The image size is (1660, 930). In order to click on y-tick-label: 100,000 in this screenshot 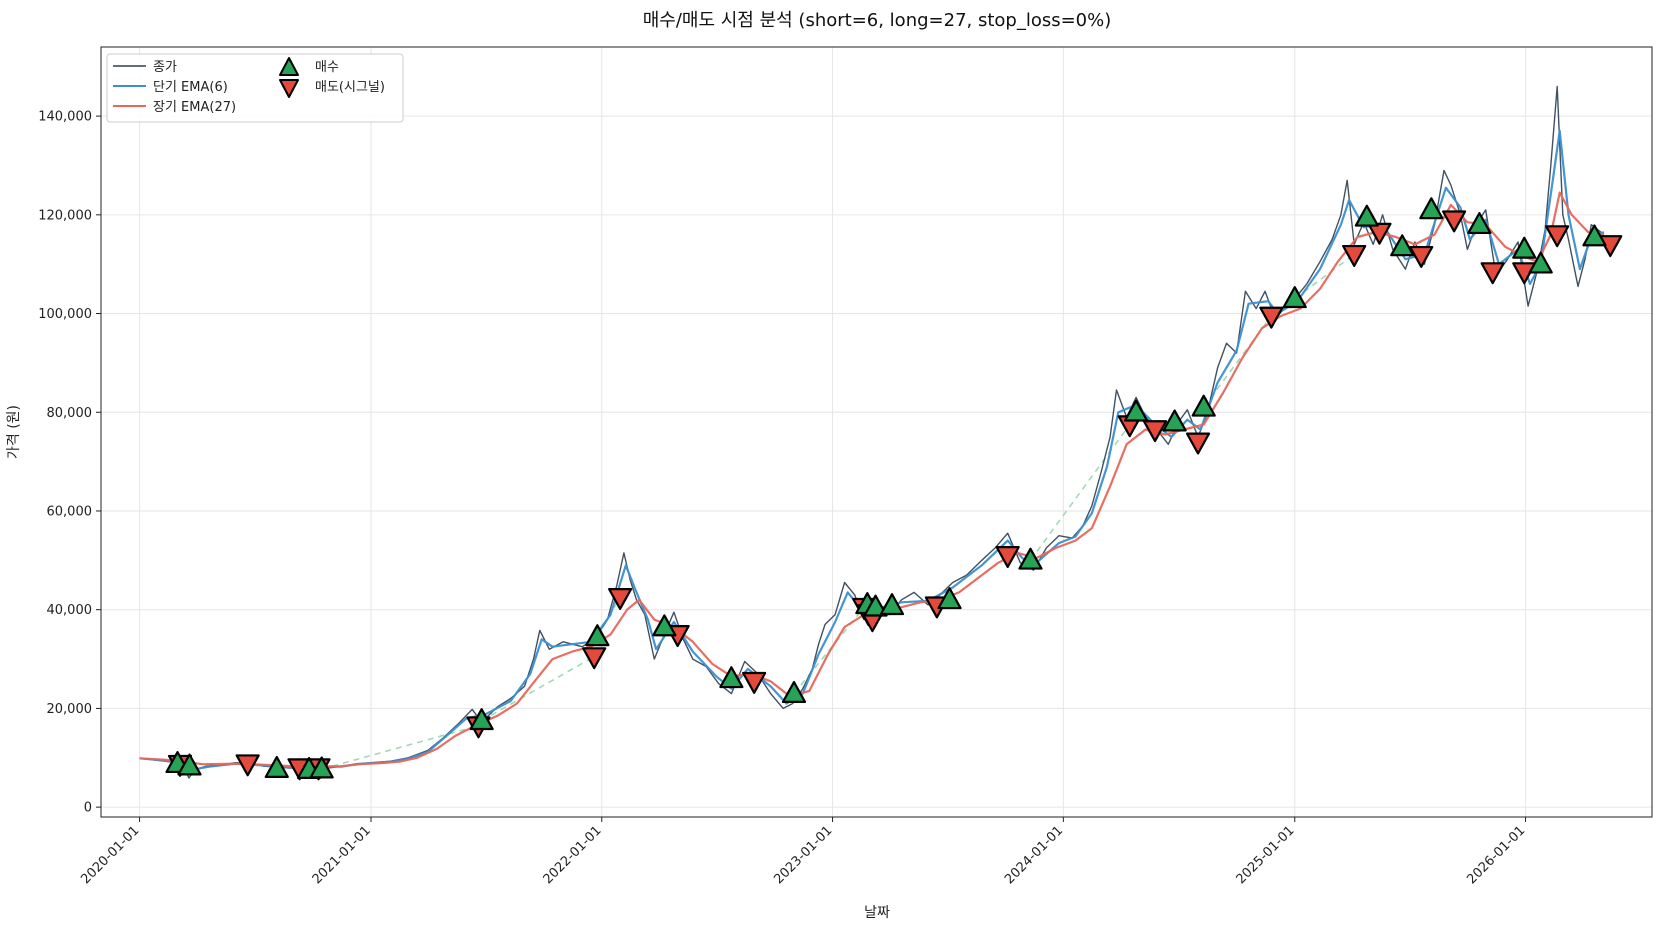, I will do `click(65, 314)`.